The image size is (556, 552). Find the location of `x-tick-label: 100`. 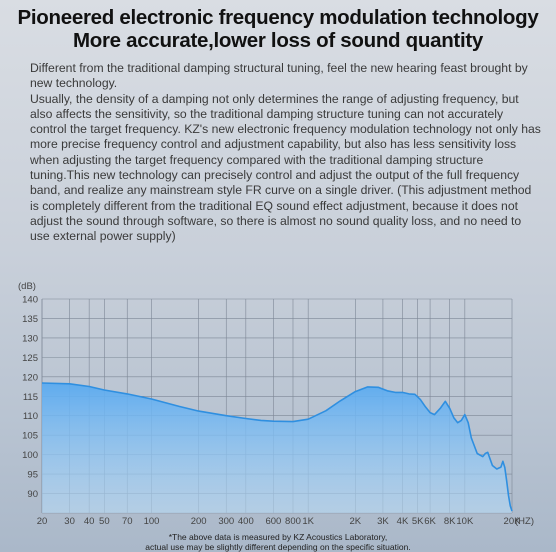

x-tick-label: 100 is located at coordinates (152, 521).